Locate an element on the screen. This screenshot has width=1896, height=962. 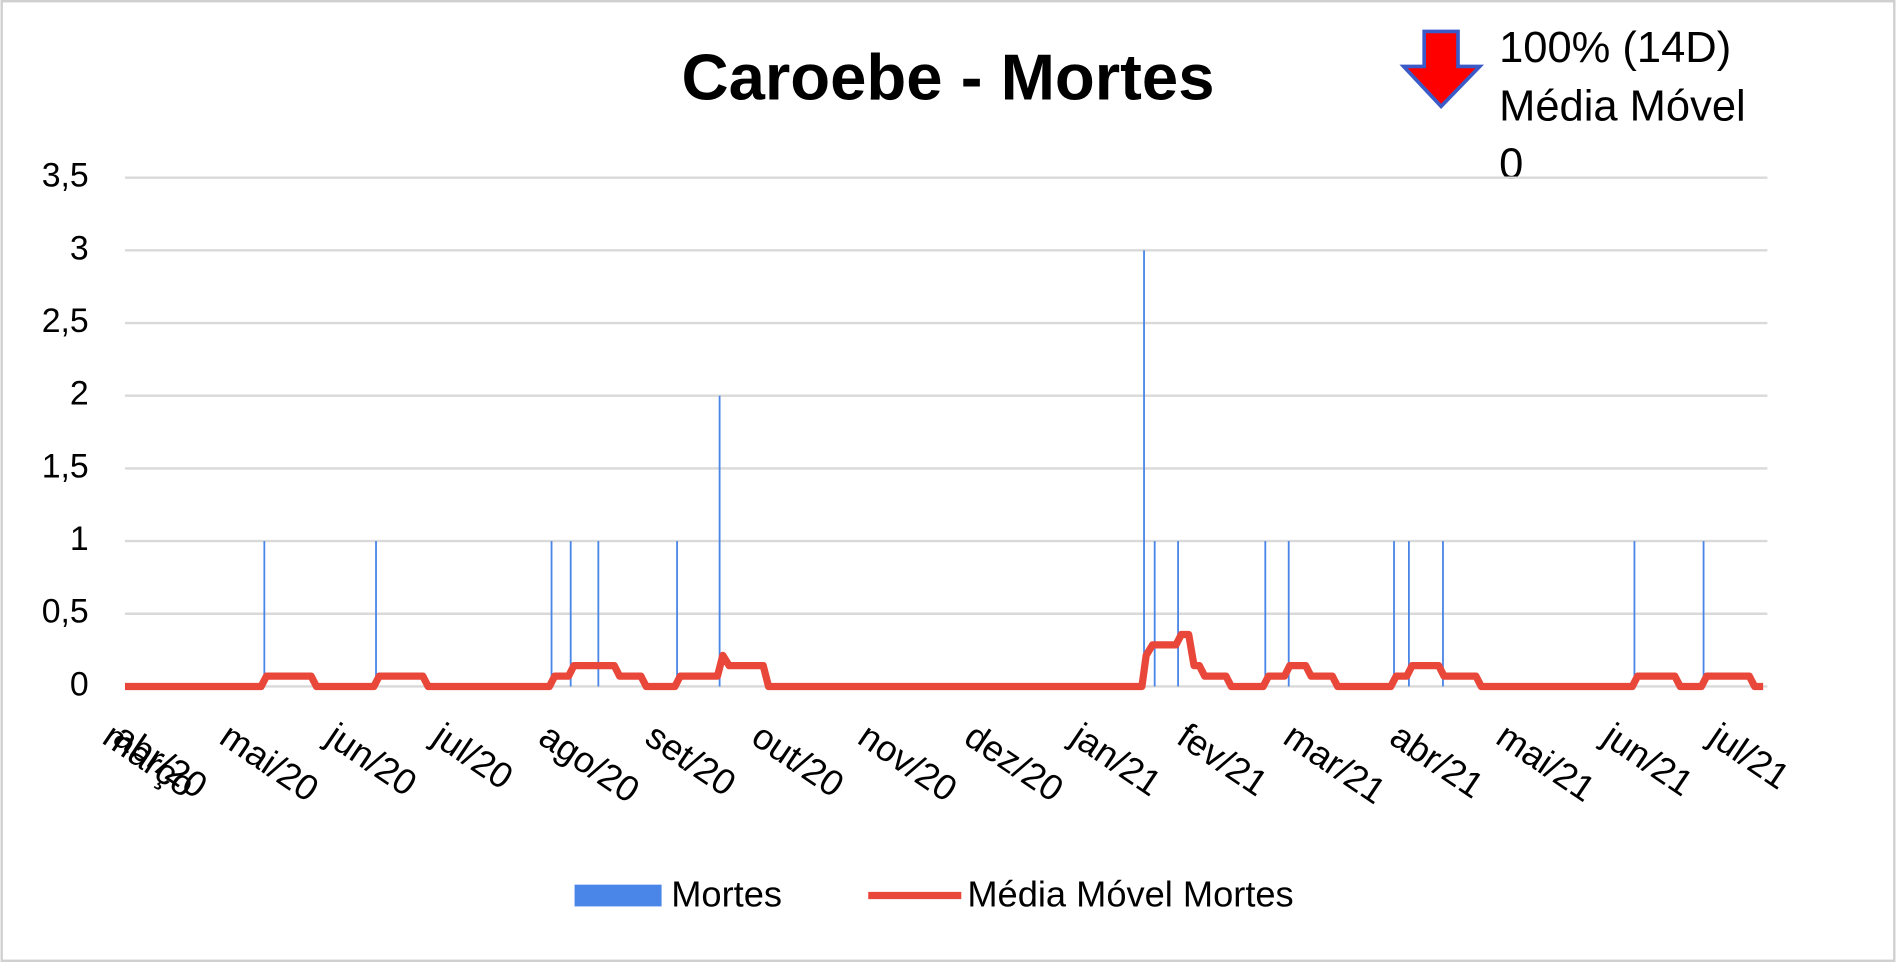
y-tick-label: 2,5 is located at coordinates (65, 321).